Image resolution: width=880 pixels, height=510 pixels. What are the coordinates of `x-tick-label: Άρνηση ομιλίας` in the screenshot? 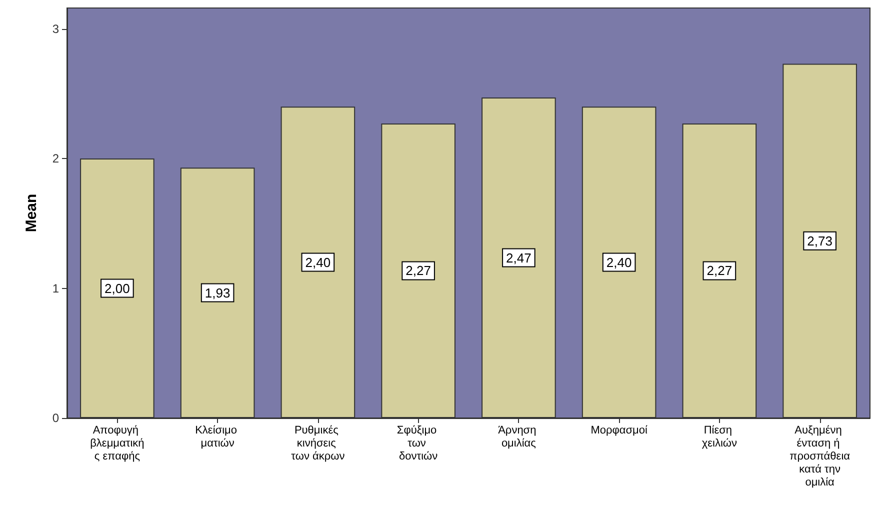 It's located at (519, 437).